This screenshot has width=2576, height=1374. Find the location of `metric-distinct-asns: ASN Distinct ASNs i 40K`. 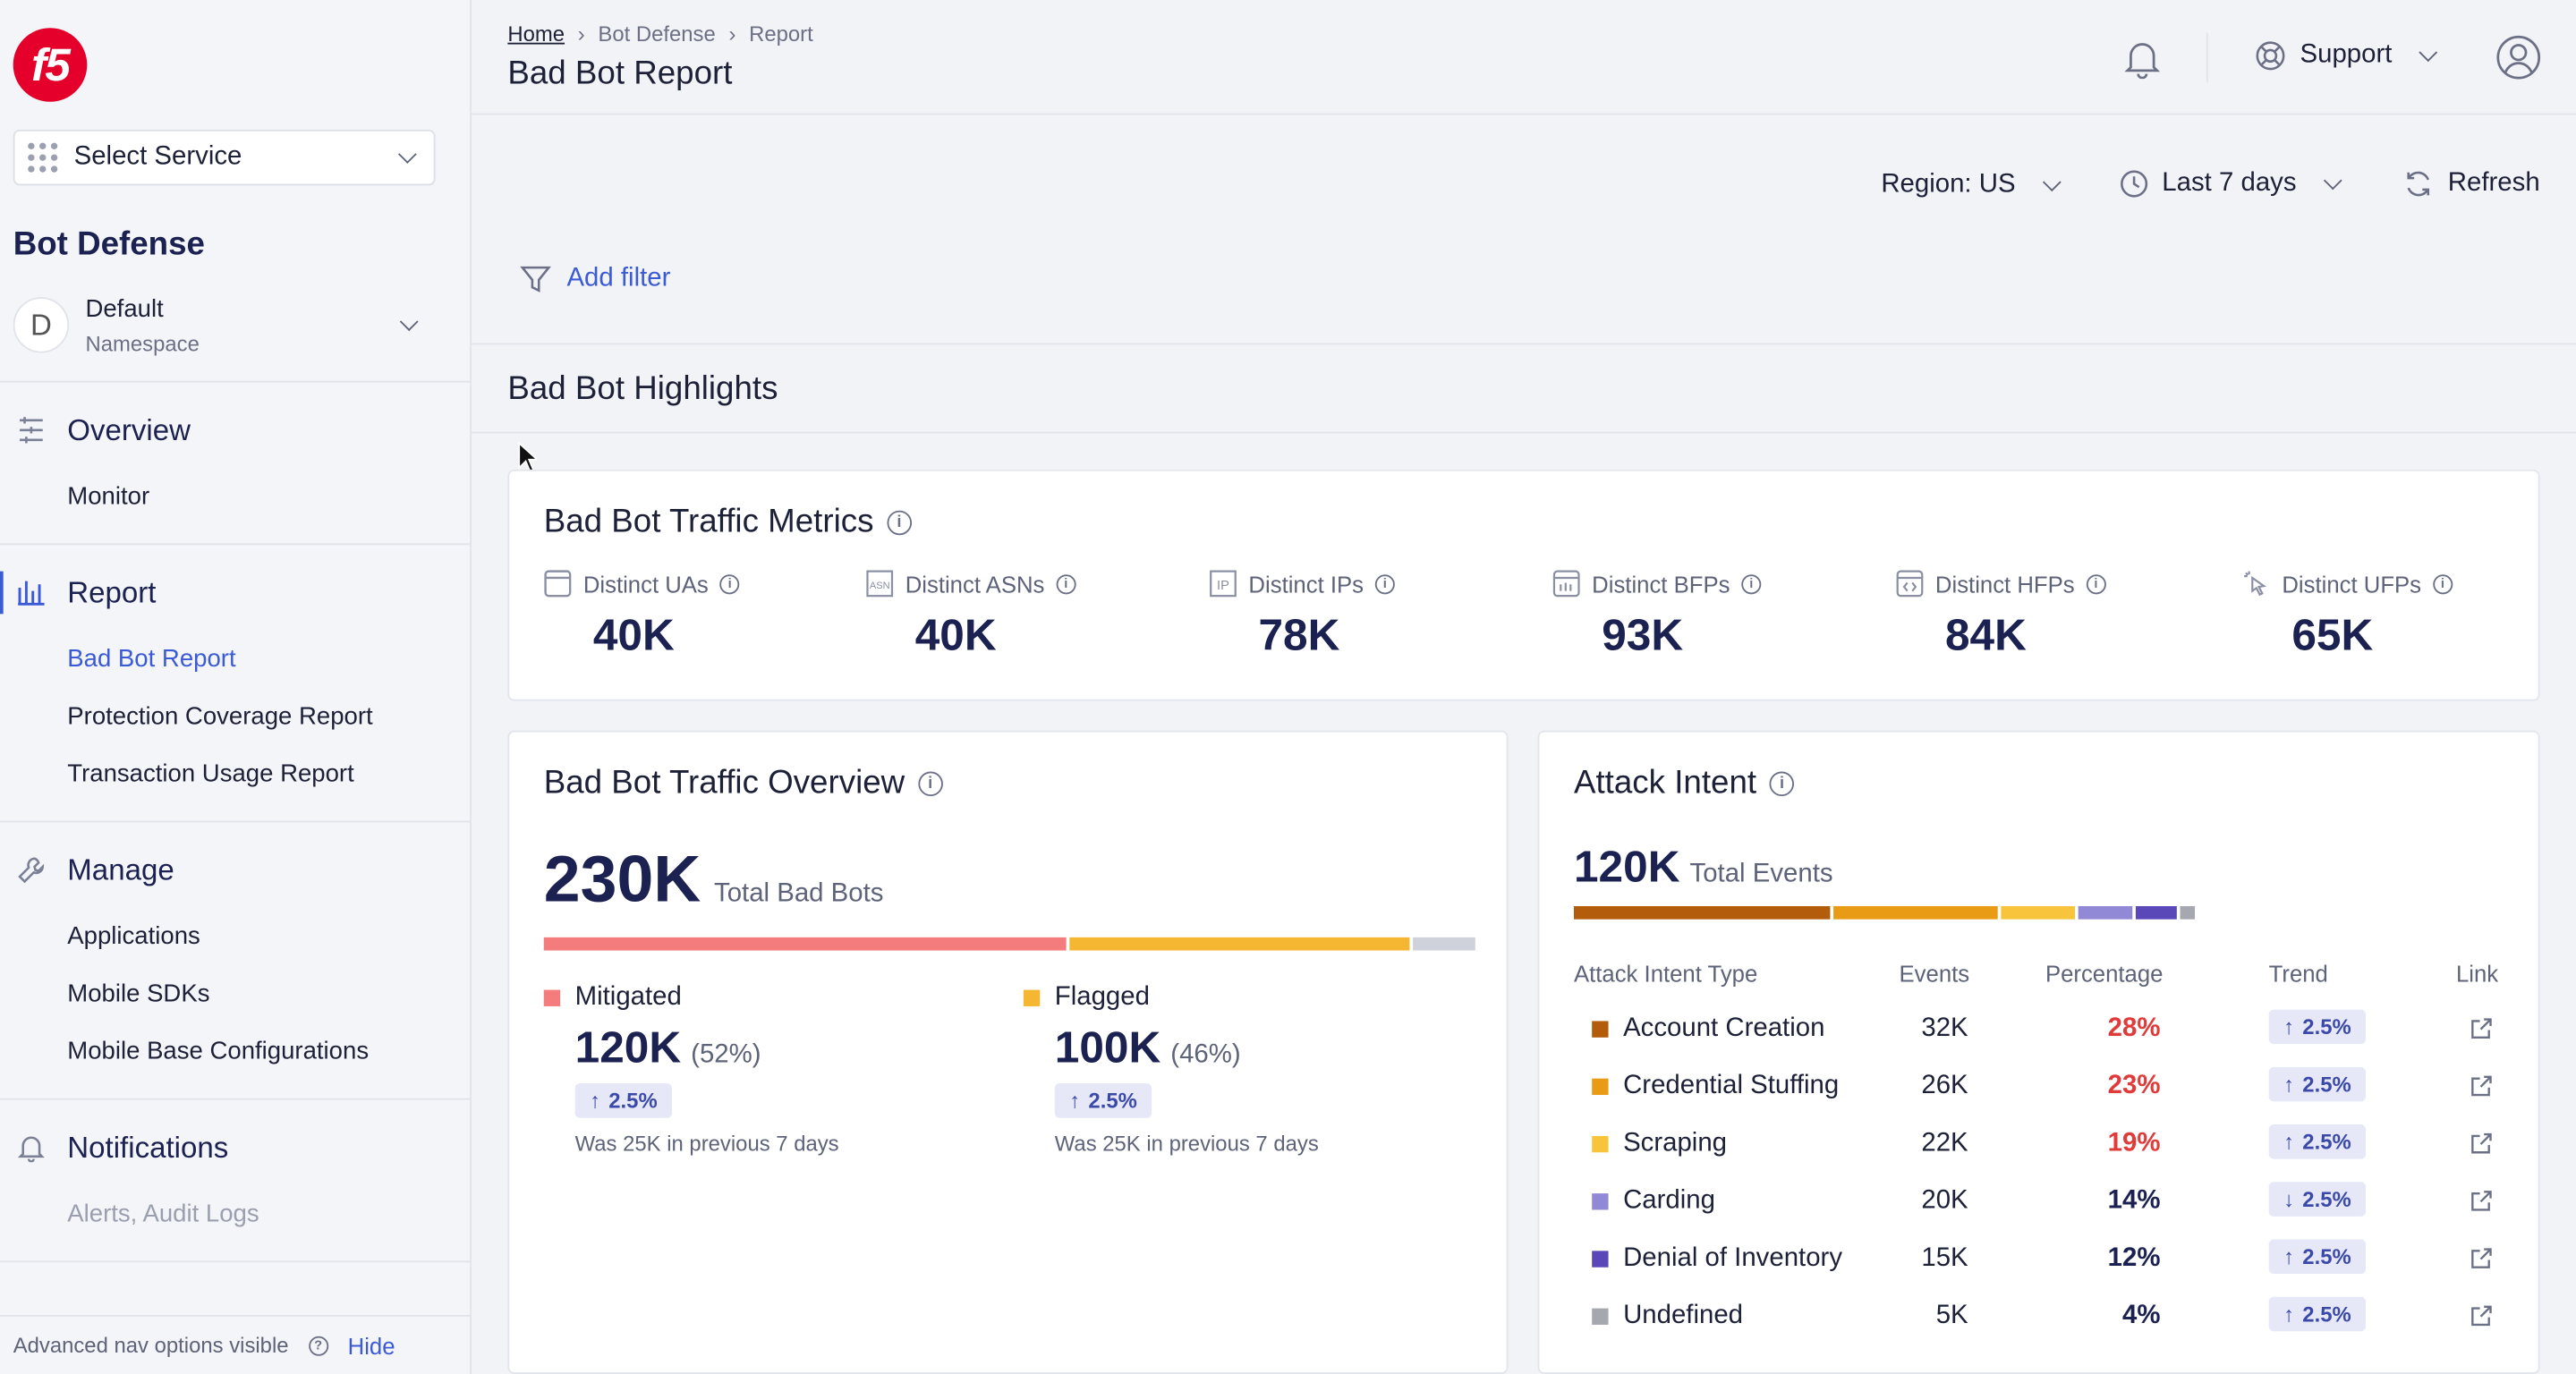

metric-distinct-asns: ASN Distinct ASNs i 40K is located at coordinates (971, 616).